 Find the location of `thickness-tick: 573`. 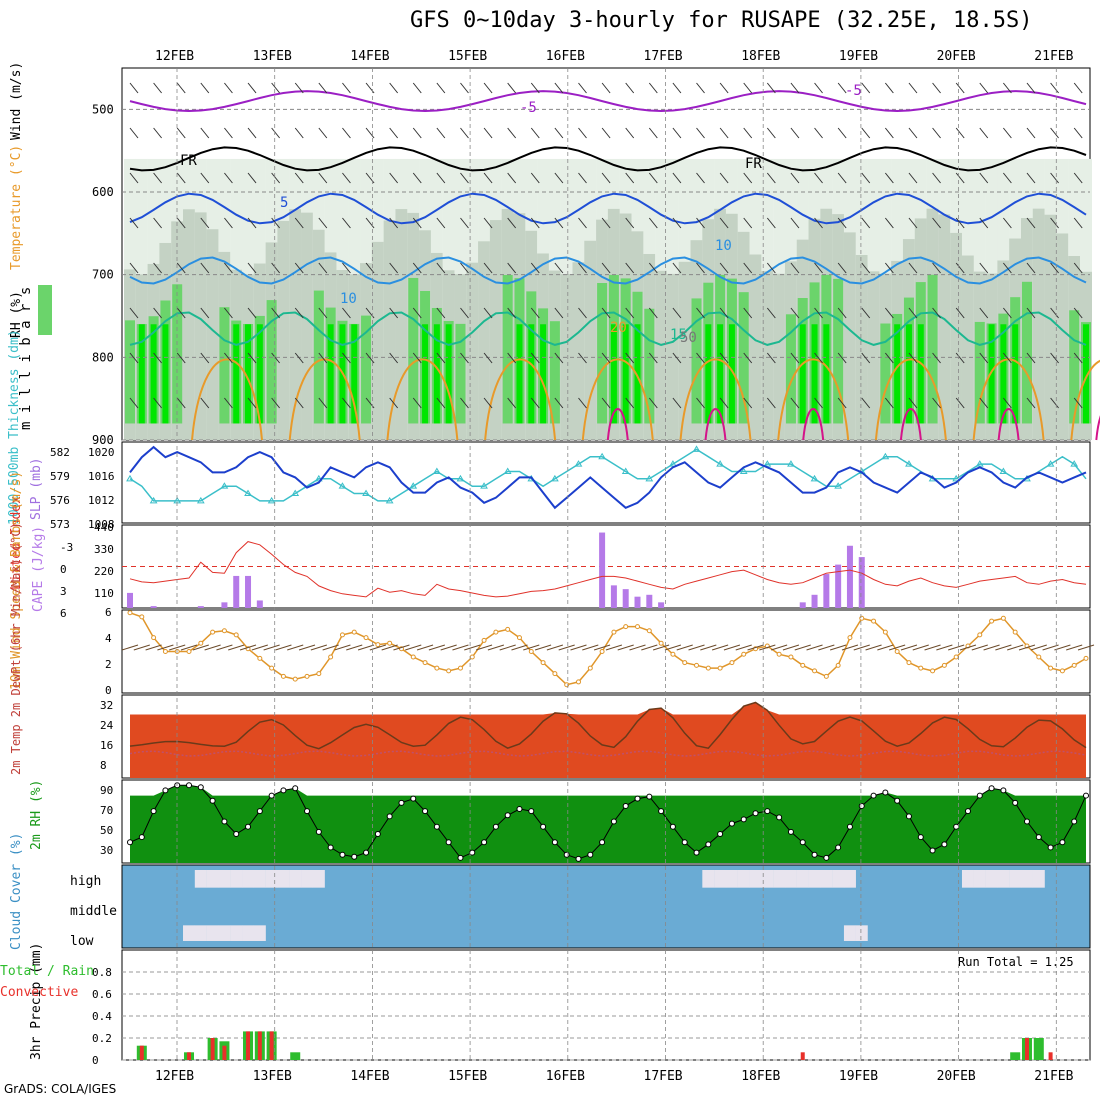

thickness-tick: 573 is located at coordinates (60, 524).